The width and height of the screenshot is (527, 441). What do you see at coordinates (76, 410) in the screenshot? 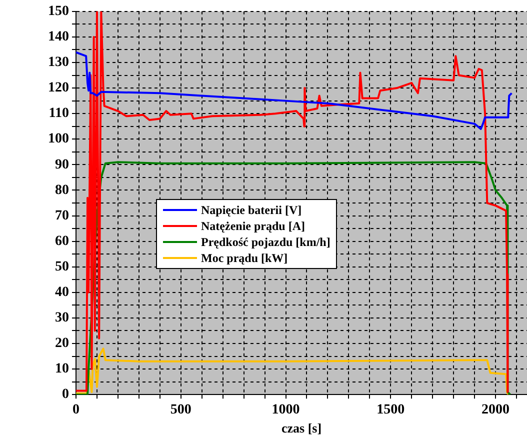
I see `x-tick-label: 0` at bounding box center [76, 410].